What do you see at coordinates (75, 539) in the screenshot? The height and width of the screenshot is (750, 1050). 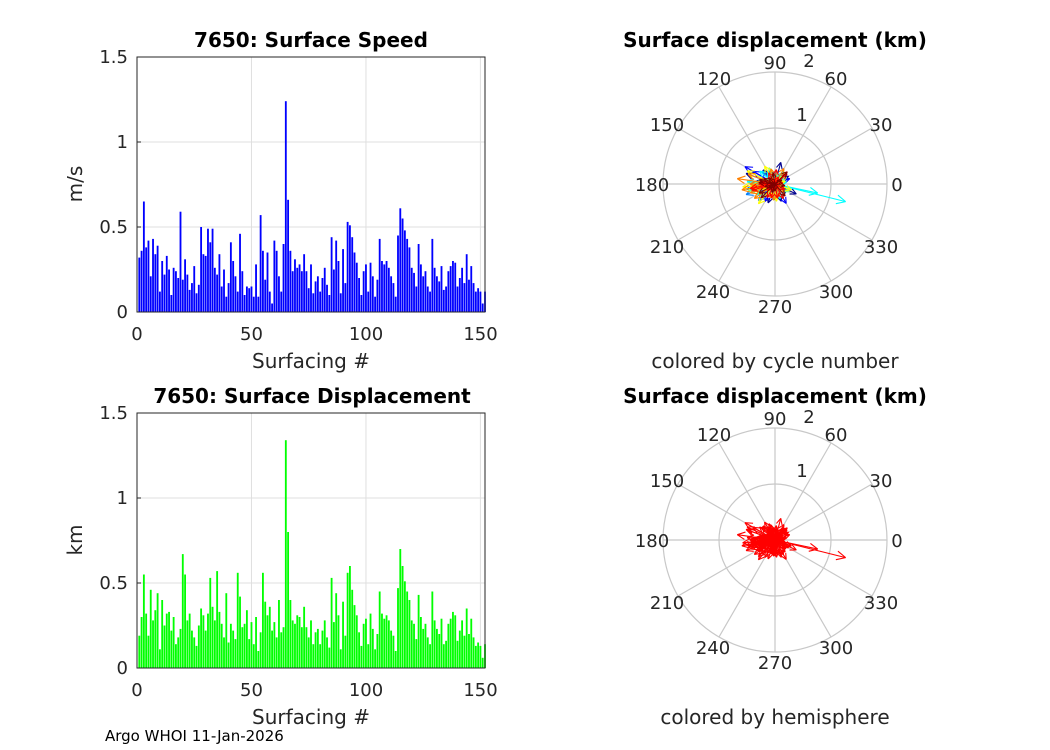 I see `displacement-y-axis-label: km` at bounding box center [75, 539].